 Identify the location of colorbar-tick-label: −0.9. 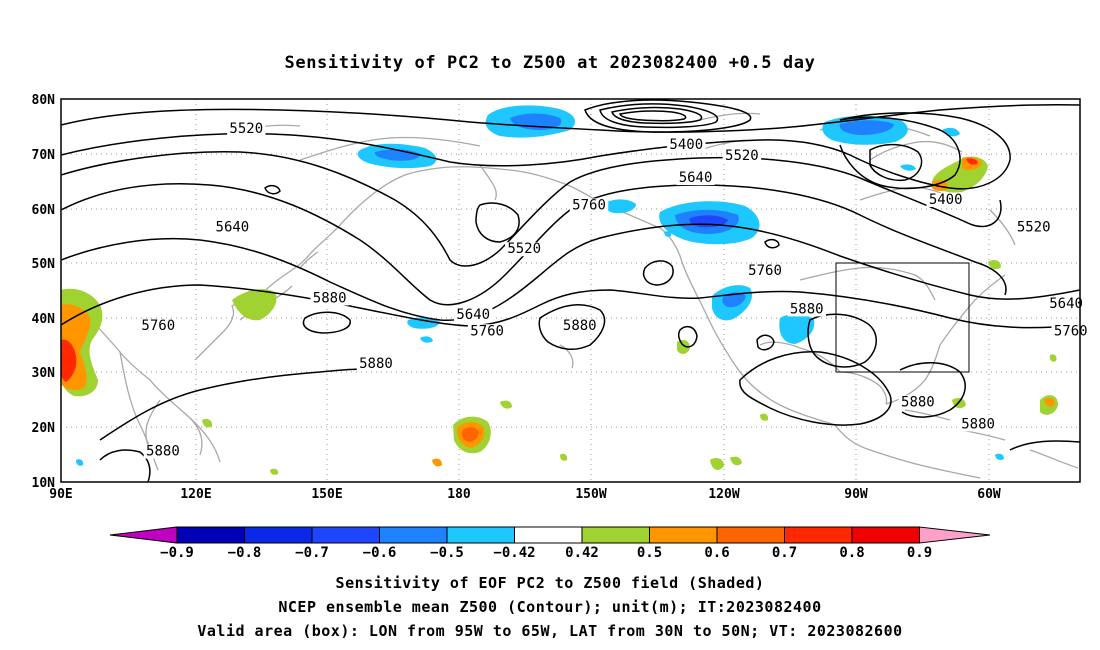
(177, 553).